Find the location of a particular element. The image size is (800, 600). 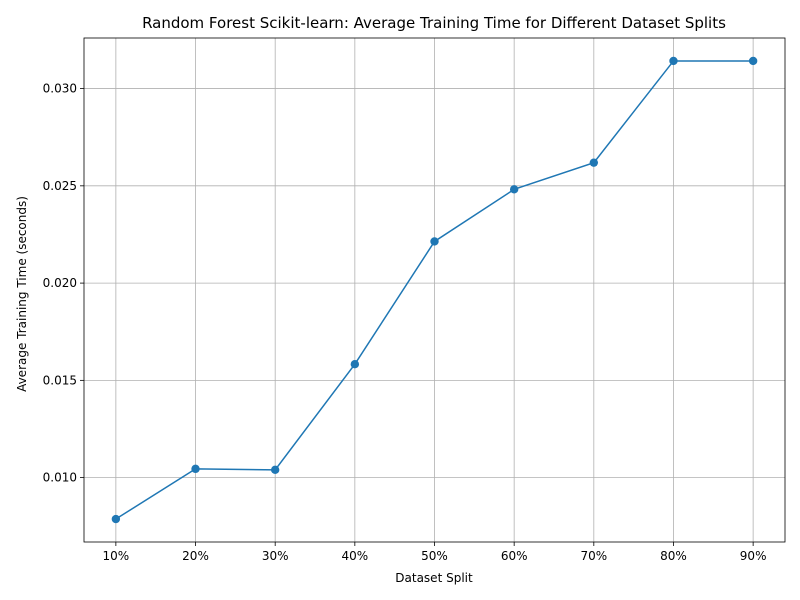

x-tick-label: 40% is located at coordinates (355, 556).